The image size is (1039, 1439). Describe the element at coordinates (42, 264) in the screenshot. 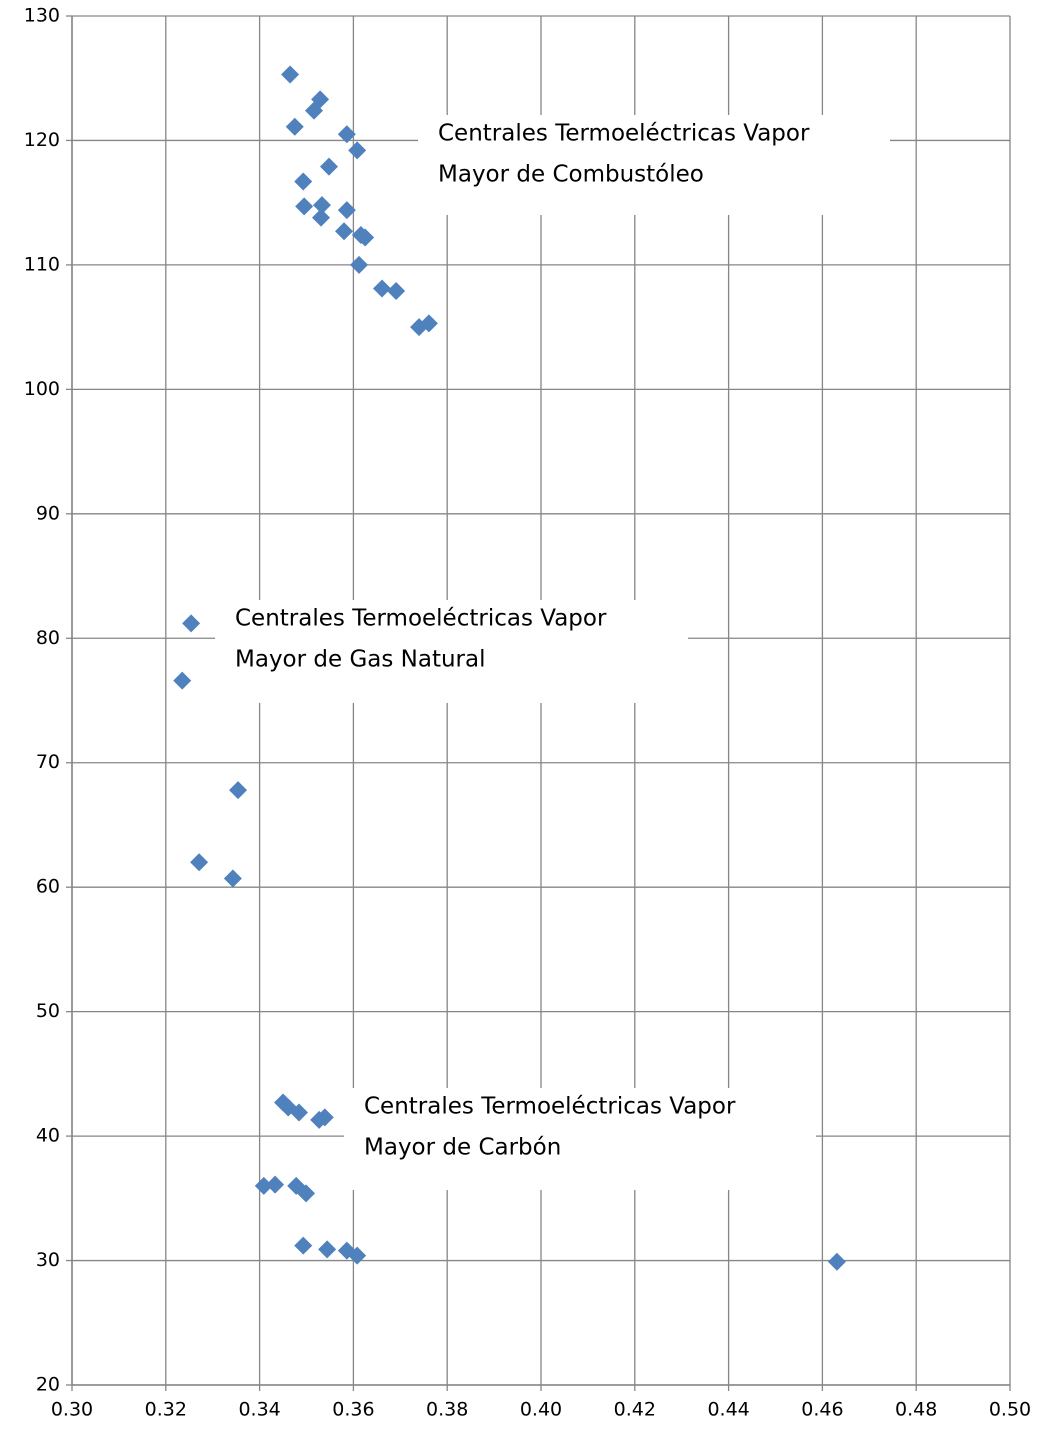

I see `y-tick-label: 110` at that location.